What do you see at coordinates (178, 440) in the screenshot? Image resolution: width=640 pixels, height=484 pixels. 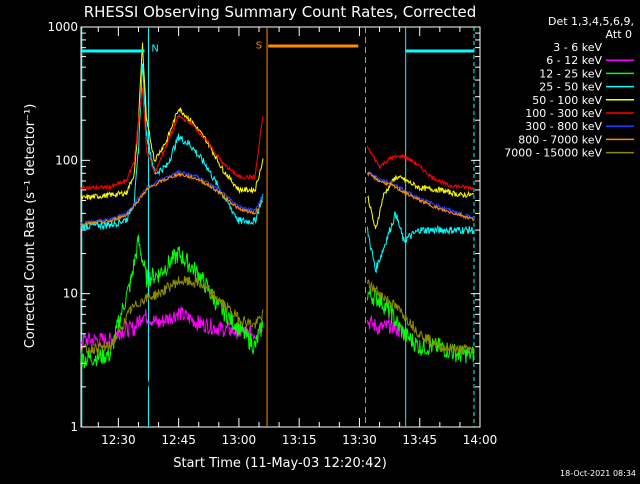 I see `x-tick-label: 12:45` at bounding box center [178, 440].